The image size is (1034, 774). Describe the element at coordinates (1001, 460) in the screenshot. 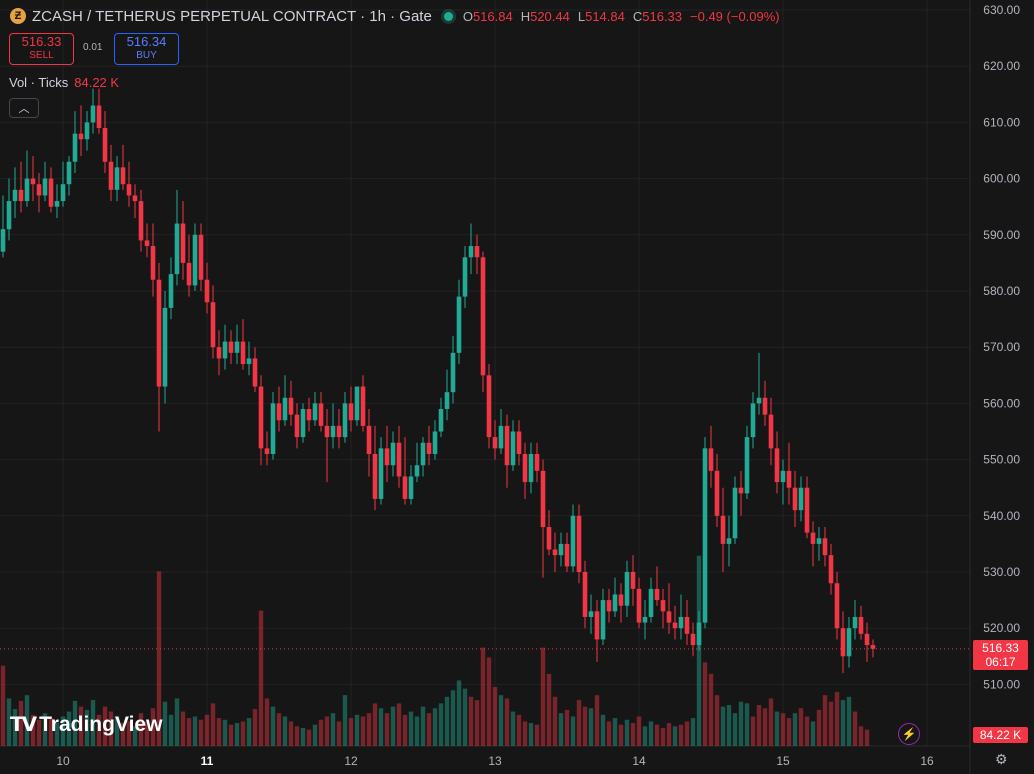

I see `y-tick-label: 550.00` at that location.